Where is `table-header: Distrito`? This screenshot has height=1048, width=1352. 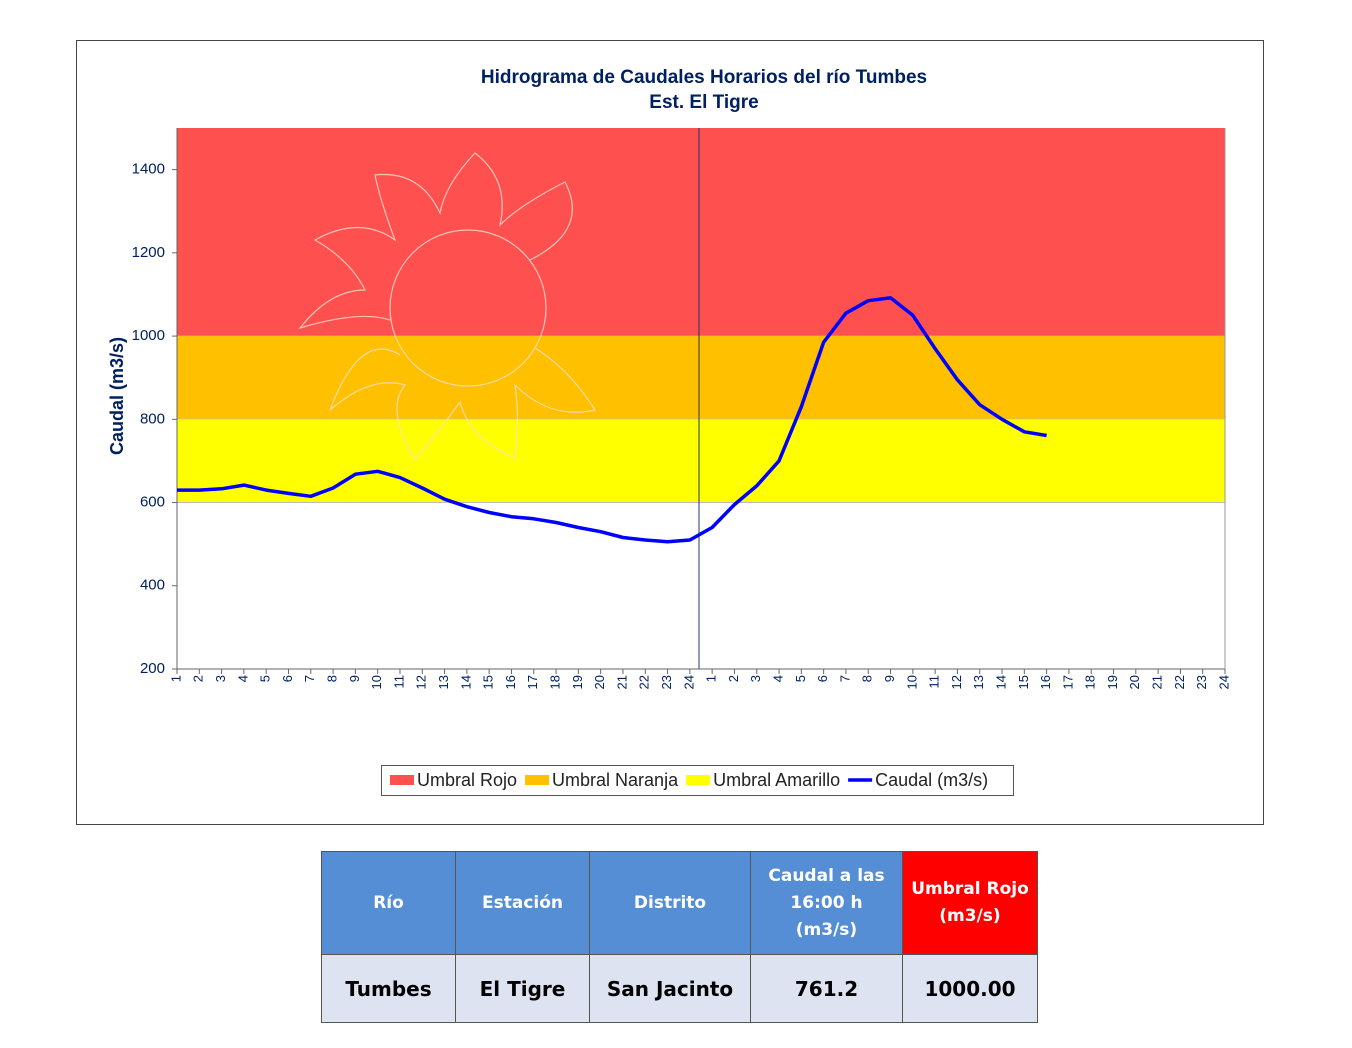 table-header: Distrito is located at coordinates (670, 903).